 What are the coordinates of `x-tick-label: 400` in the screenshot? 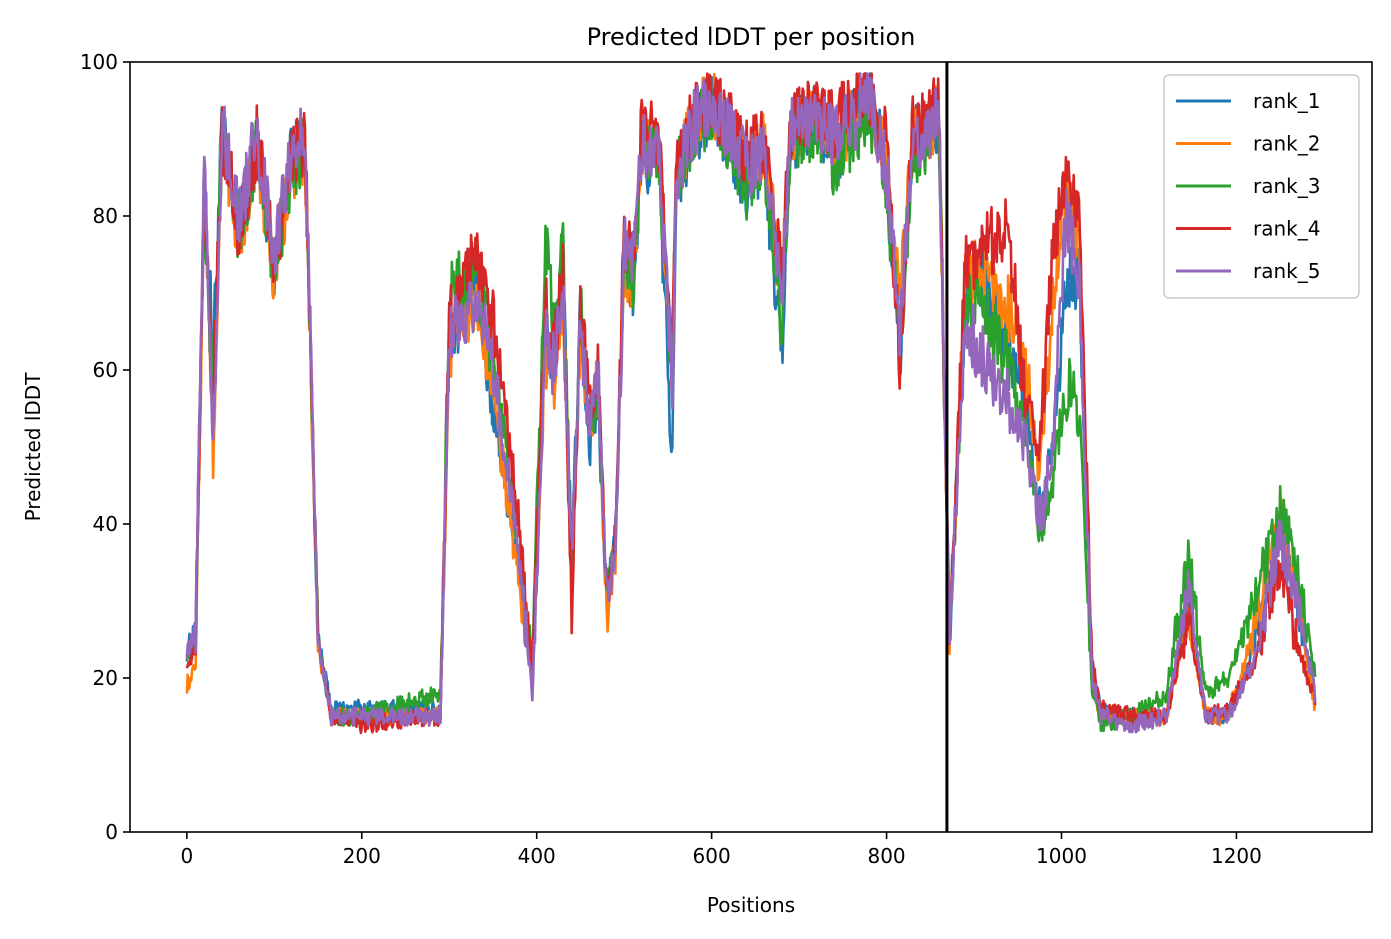 It's located at (537, 856).